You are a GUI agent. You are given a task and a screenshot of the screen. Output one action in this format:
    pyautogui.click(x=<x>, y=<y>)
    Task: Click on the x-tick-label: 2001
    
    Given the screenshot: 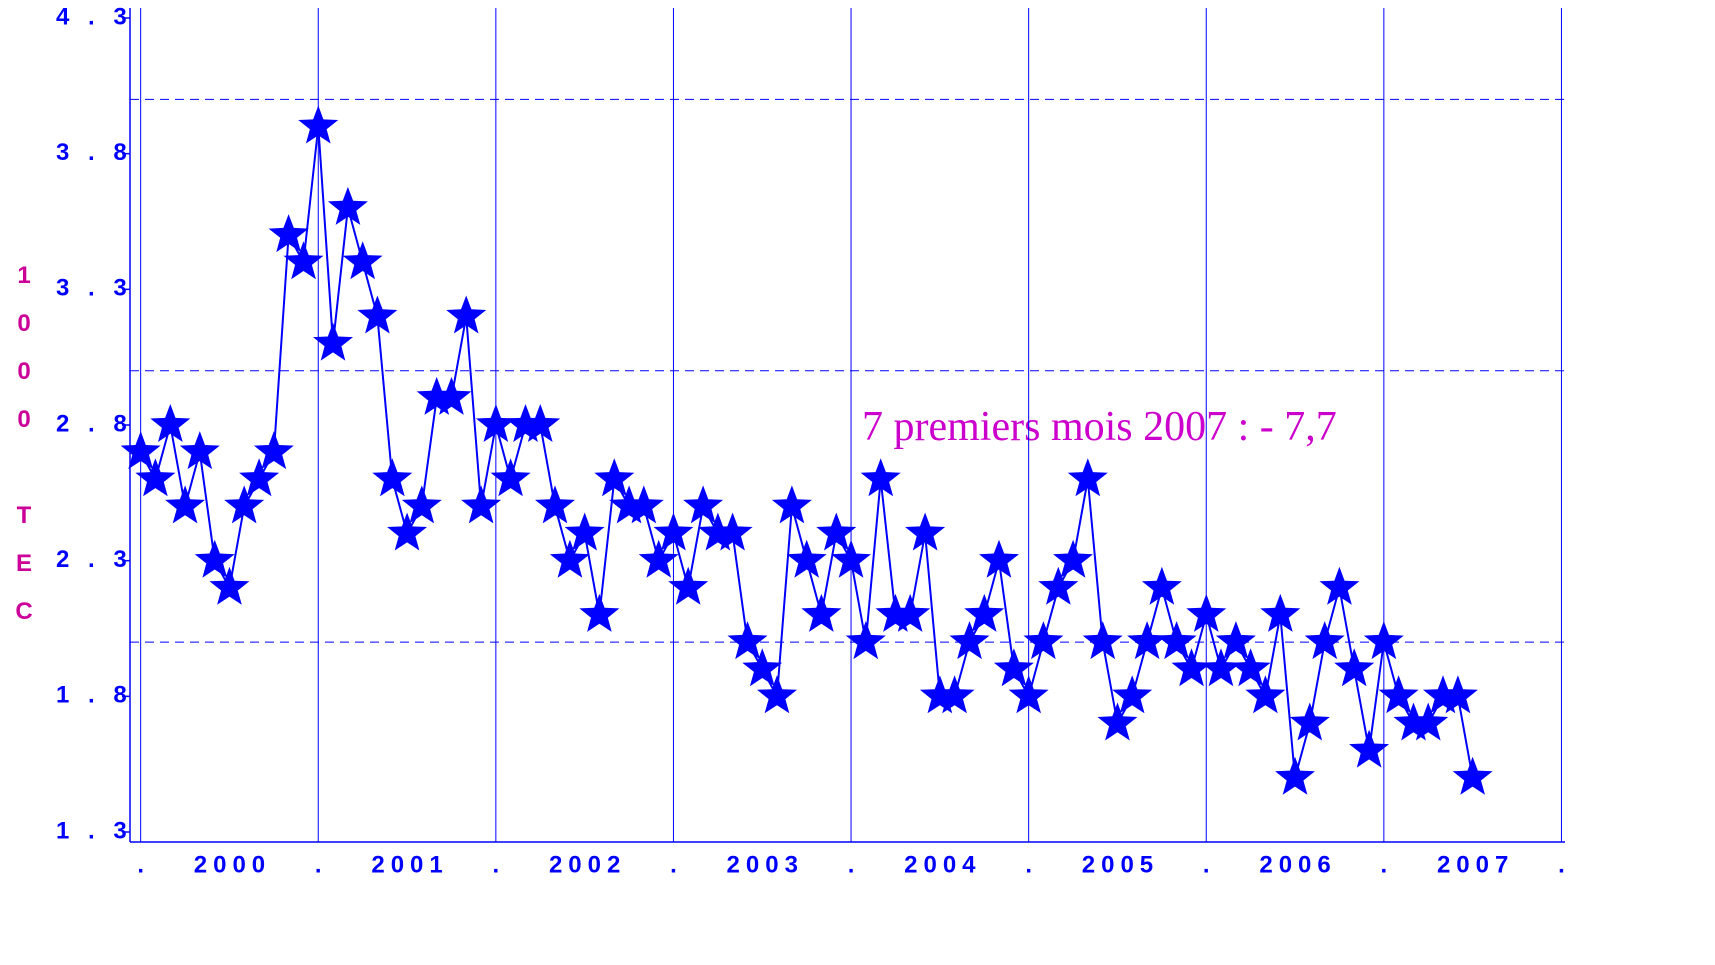 What is the action you would take?
    pyautogui.click(x=409, y=864)
    